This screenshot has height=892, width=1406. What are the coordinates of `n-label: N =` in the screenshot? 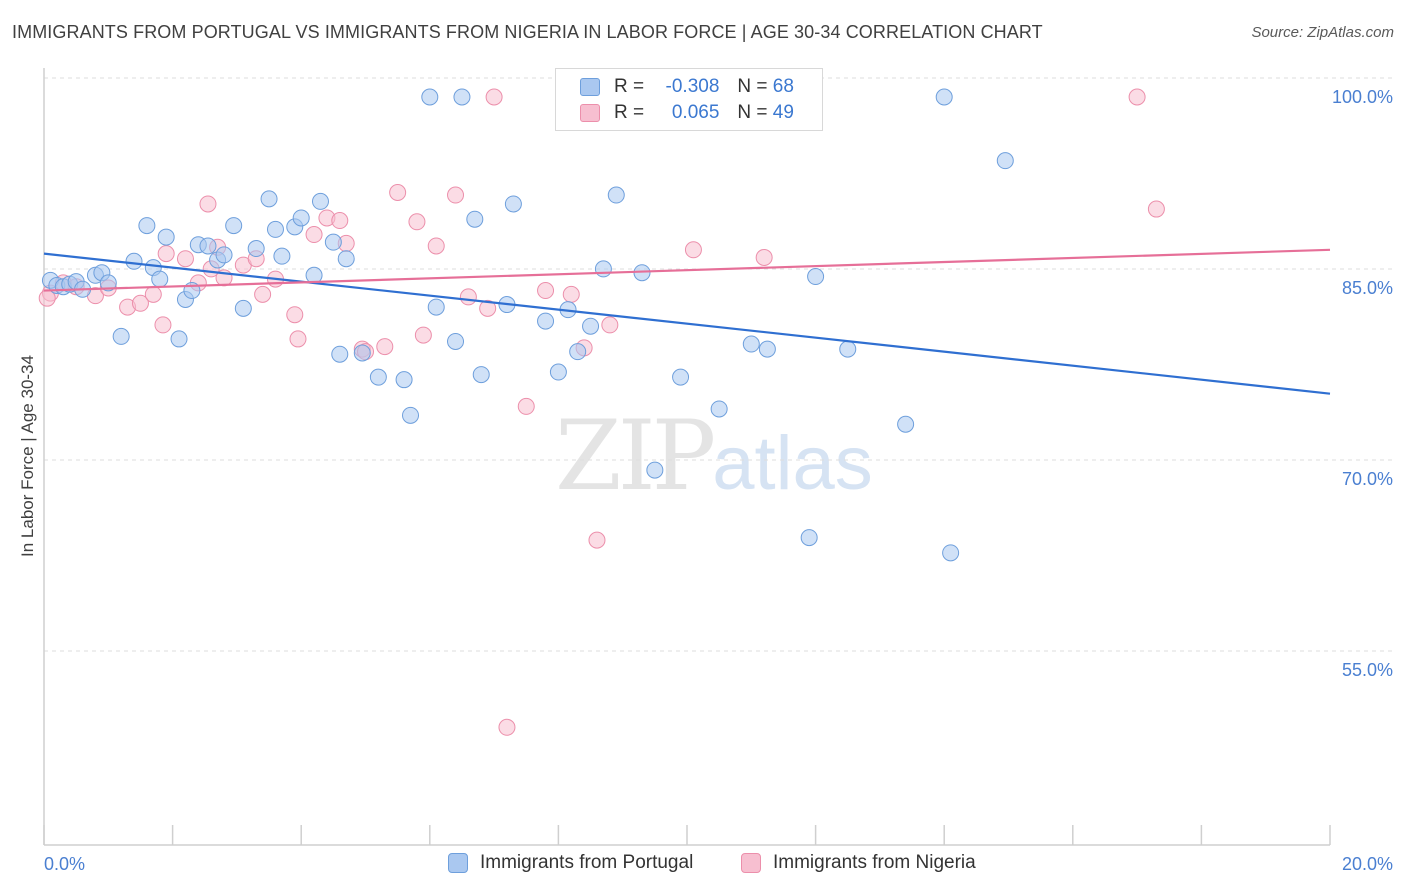 It's located at (752, 112).